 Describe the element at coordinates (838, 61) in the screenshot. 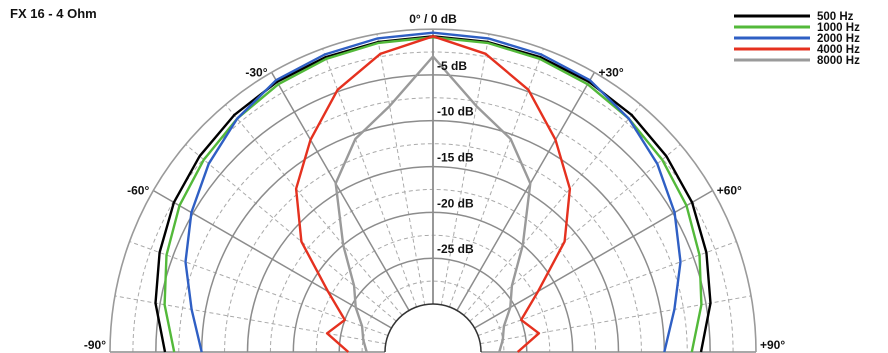

I see `legend-label-4: 8000 Hz` at that location.